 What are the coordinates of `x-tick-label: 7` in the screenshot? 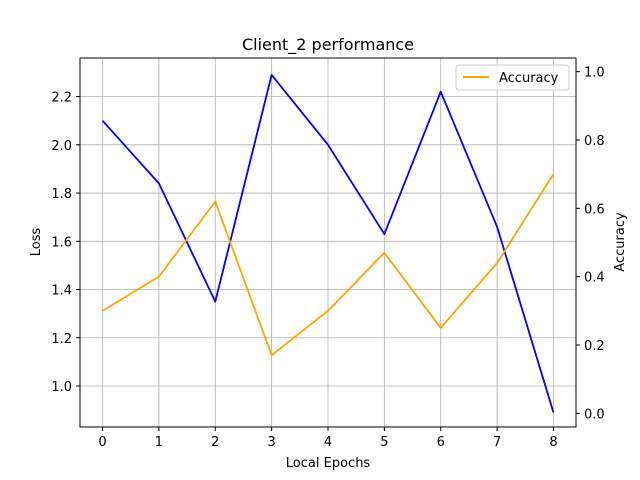 It's located at (497, 442).